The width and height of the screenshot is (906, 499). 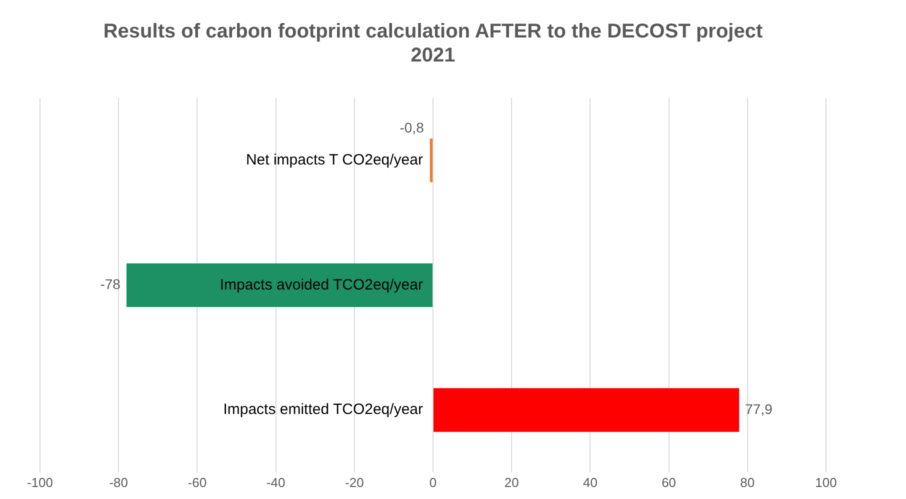 What do you see at coordinates (433, 482) in the screenshot?
I see `x-tick-label: 0` at bounding box center [433, 482].